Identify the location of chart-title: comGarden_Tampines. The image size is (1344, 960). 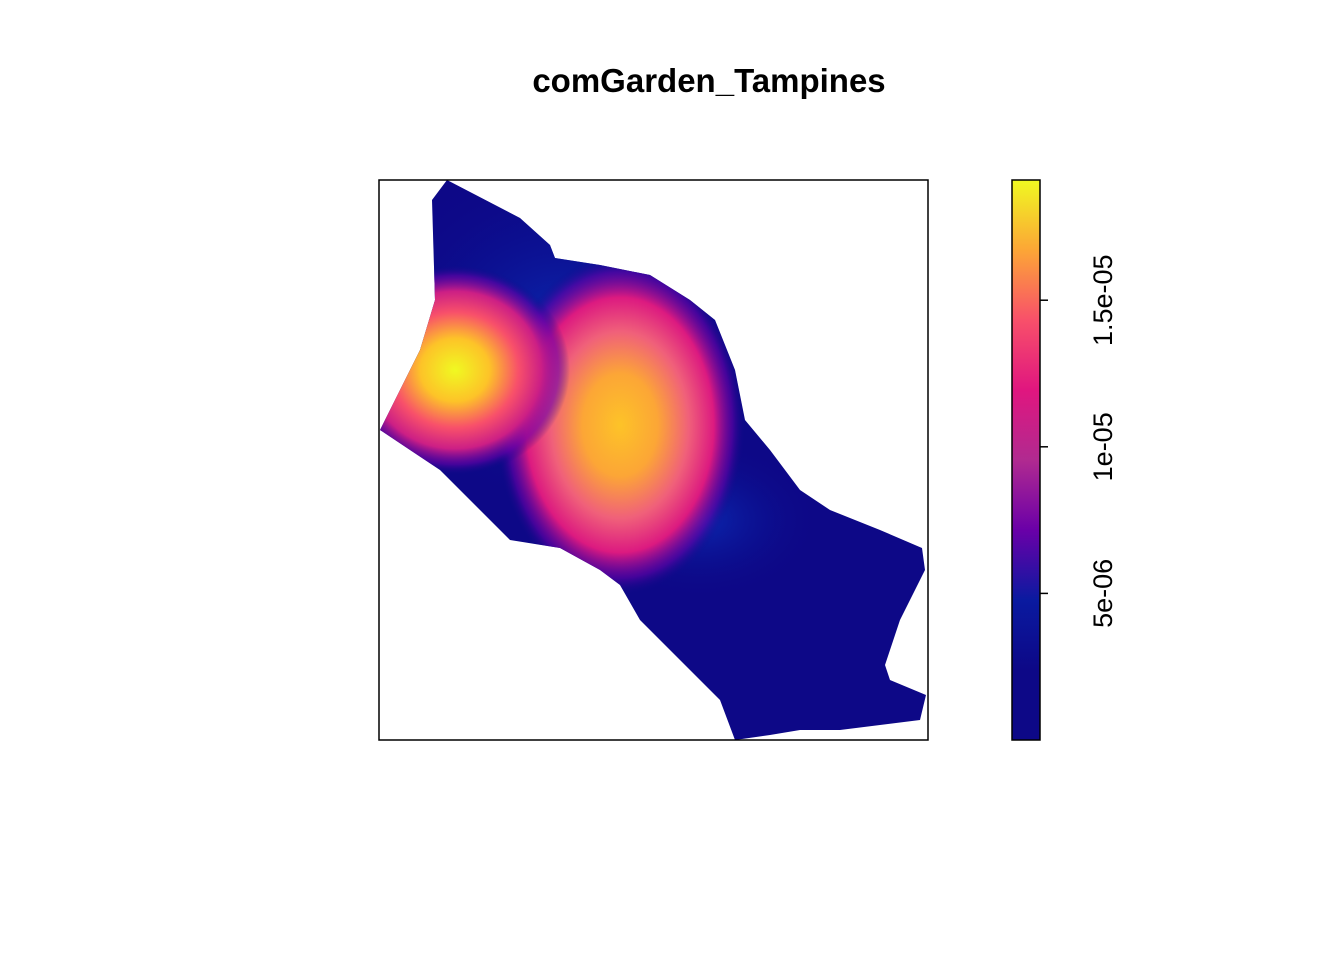
(708, 80).